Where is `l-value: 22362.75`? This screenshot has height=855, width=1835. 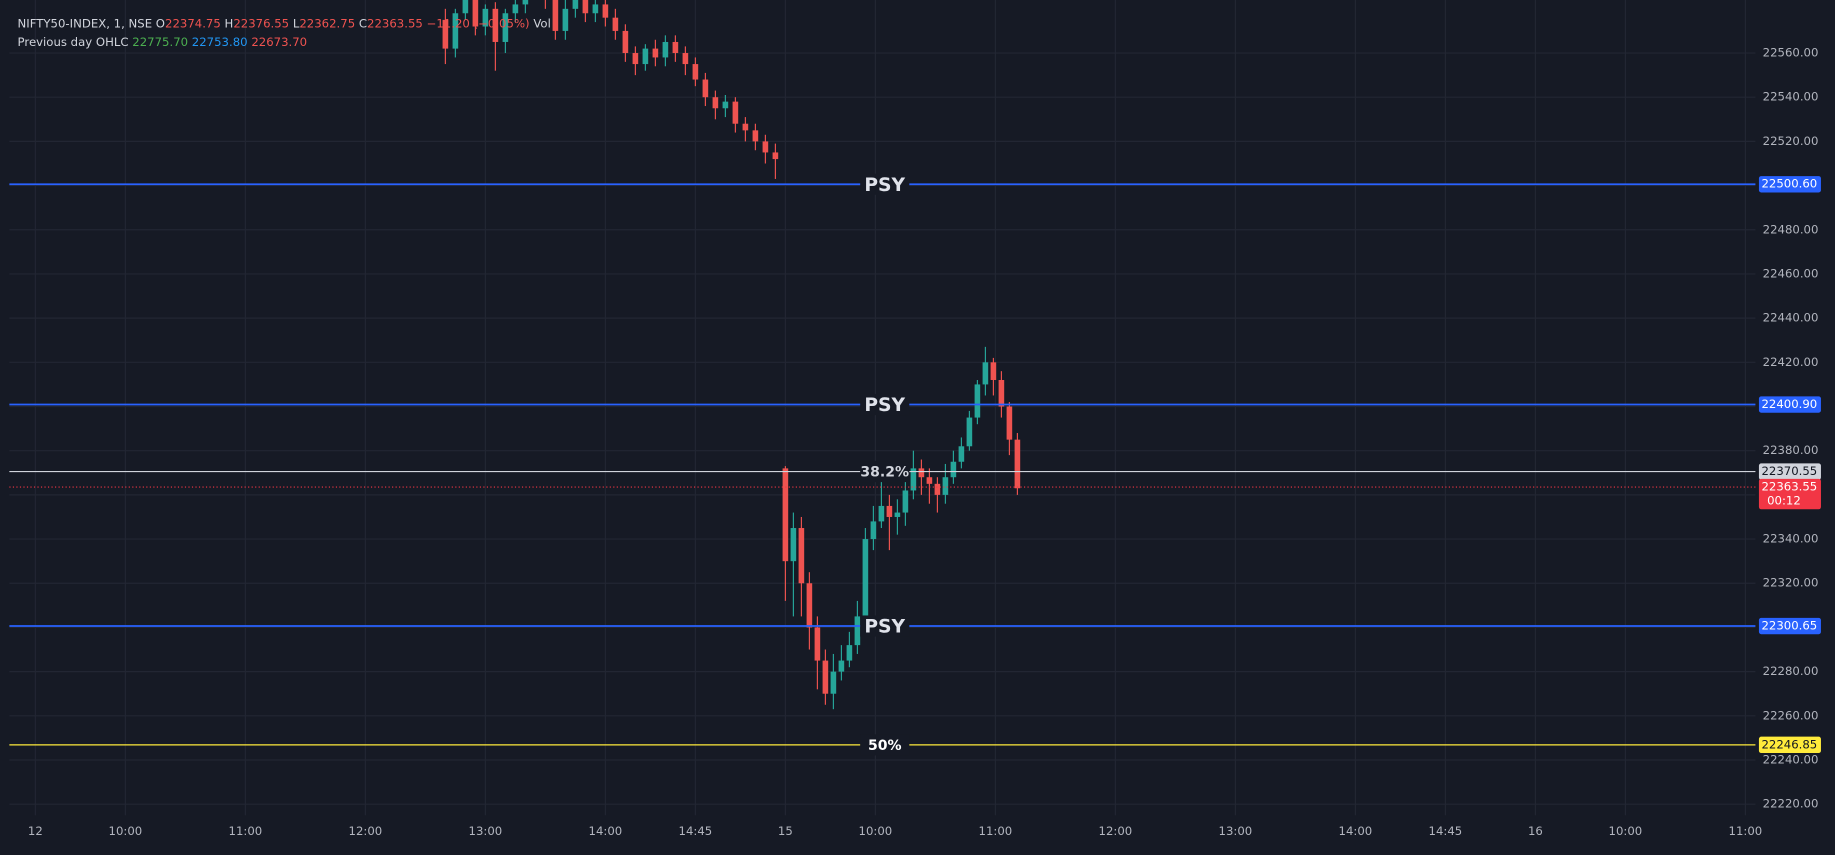
l-value: 22362.75 is located at coordinates (327, 23).